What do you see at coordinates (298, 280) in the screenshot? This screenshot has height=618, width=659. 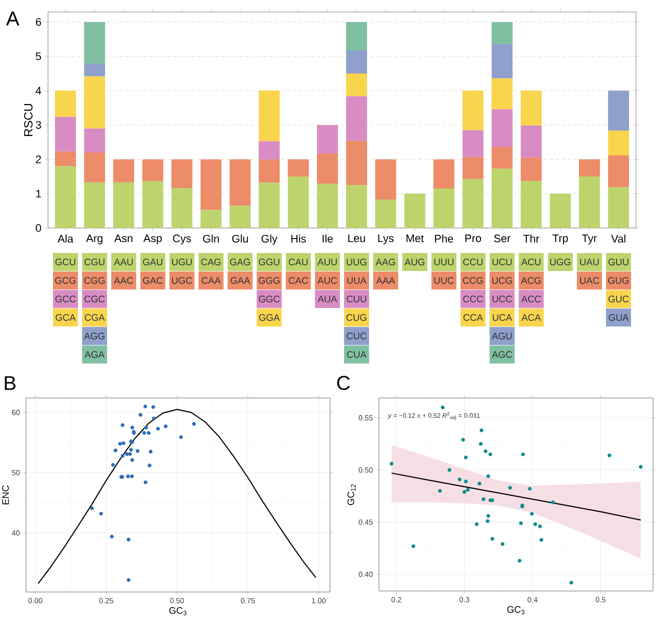 I see `text: CAC` at bounding box center [298, 280].